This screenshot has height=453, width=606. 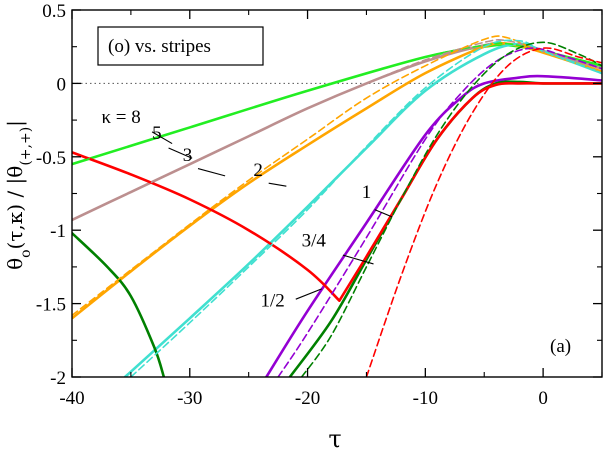 I want to click on x-tick-label: 0, so click(x=543, y=398).